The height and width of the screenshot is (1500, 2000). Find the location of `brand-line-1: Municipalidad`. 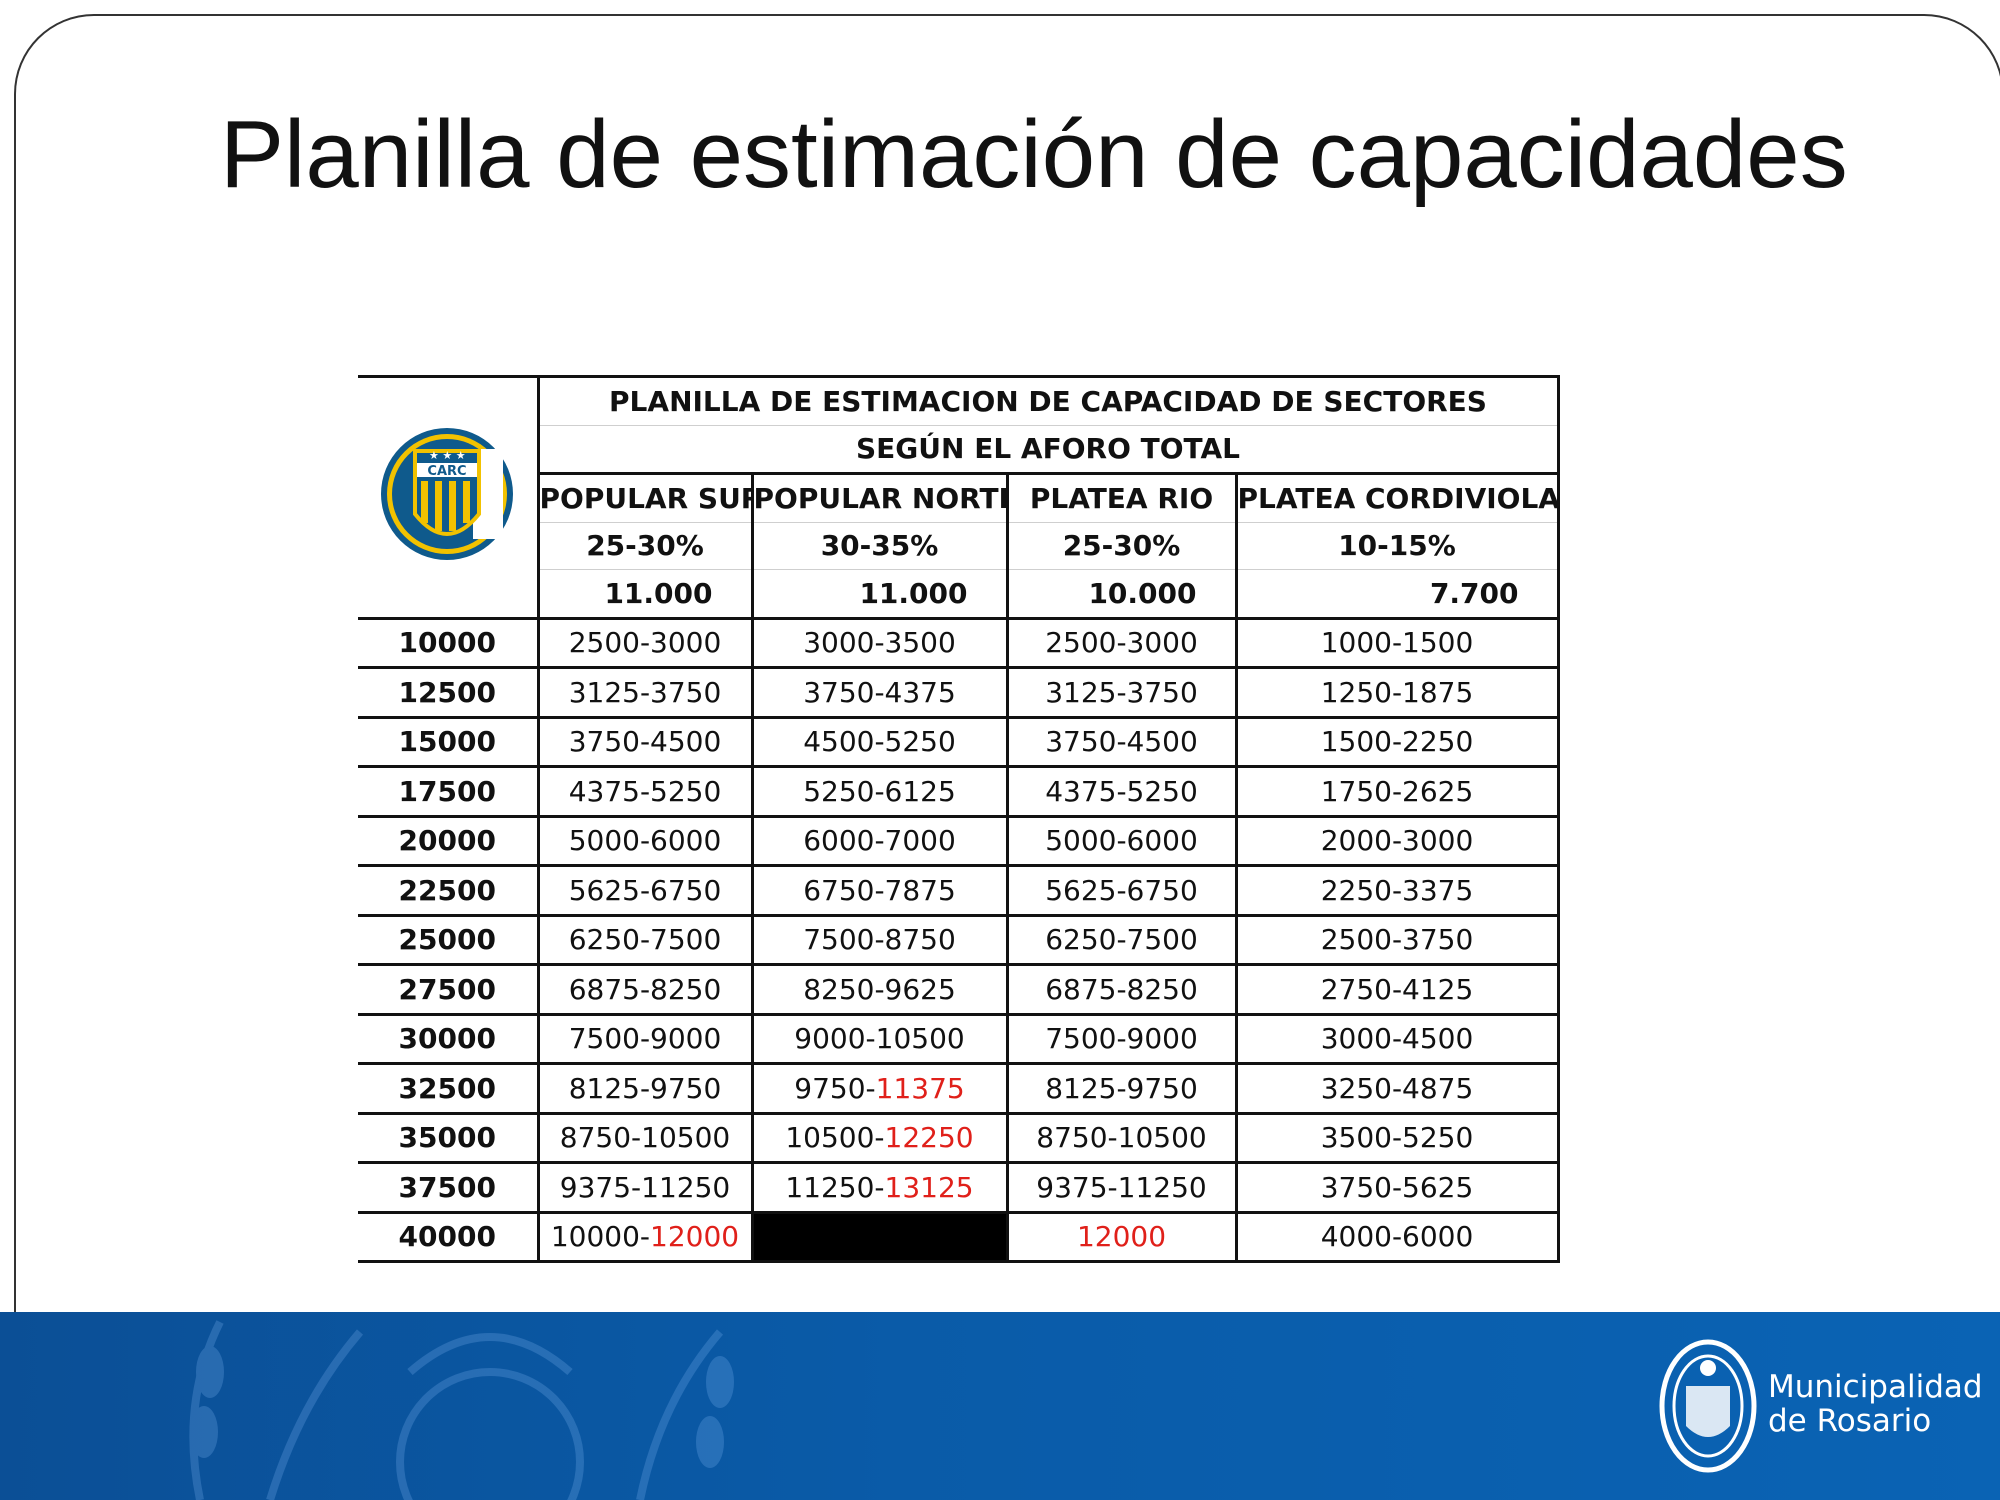

brand-line-1: Municipalidad is located at coordinates (1875, 1387).